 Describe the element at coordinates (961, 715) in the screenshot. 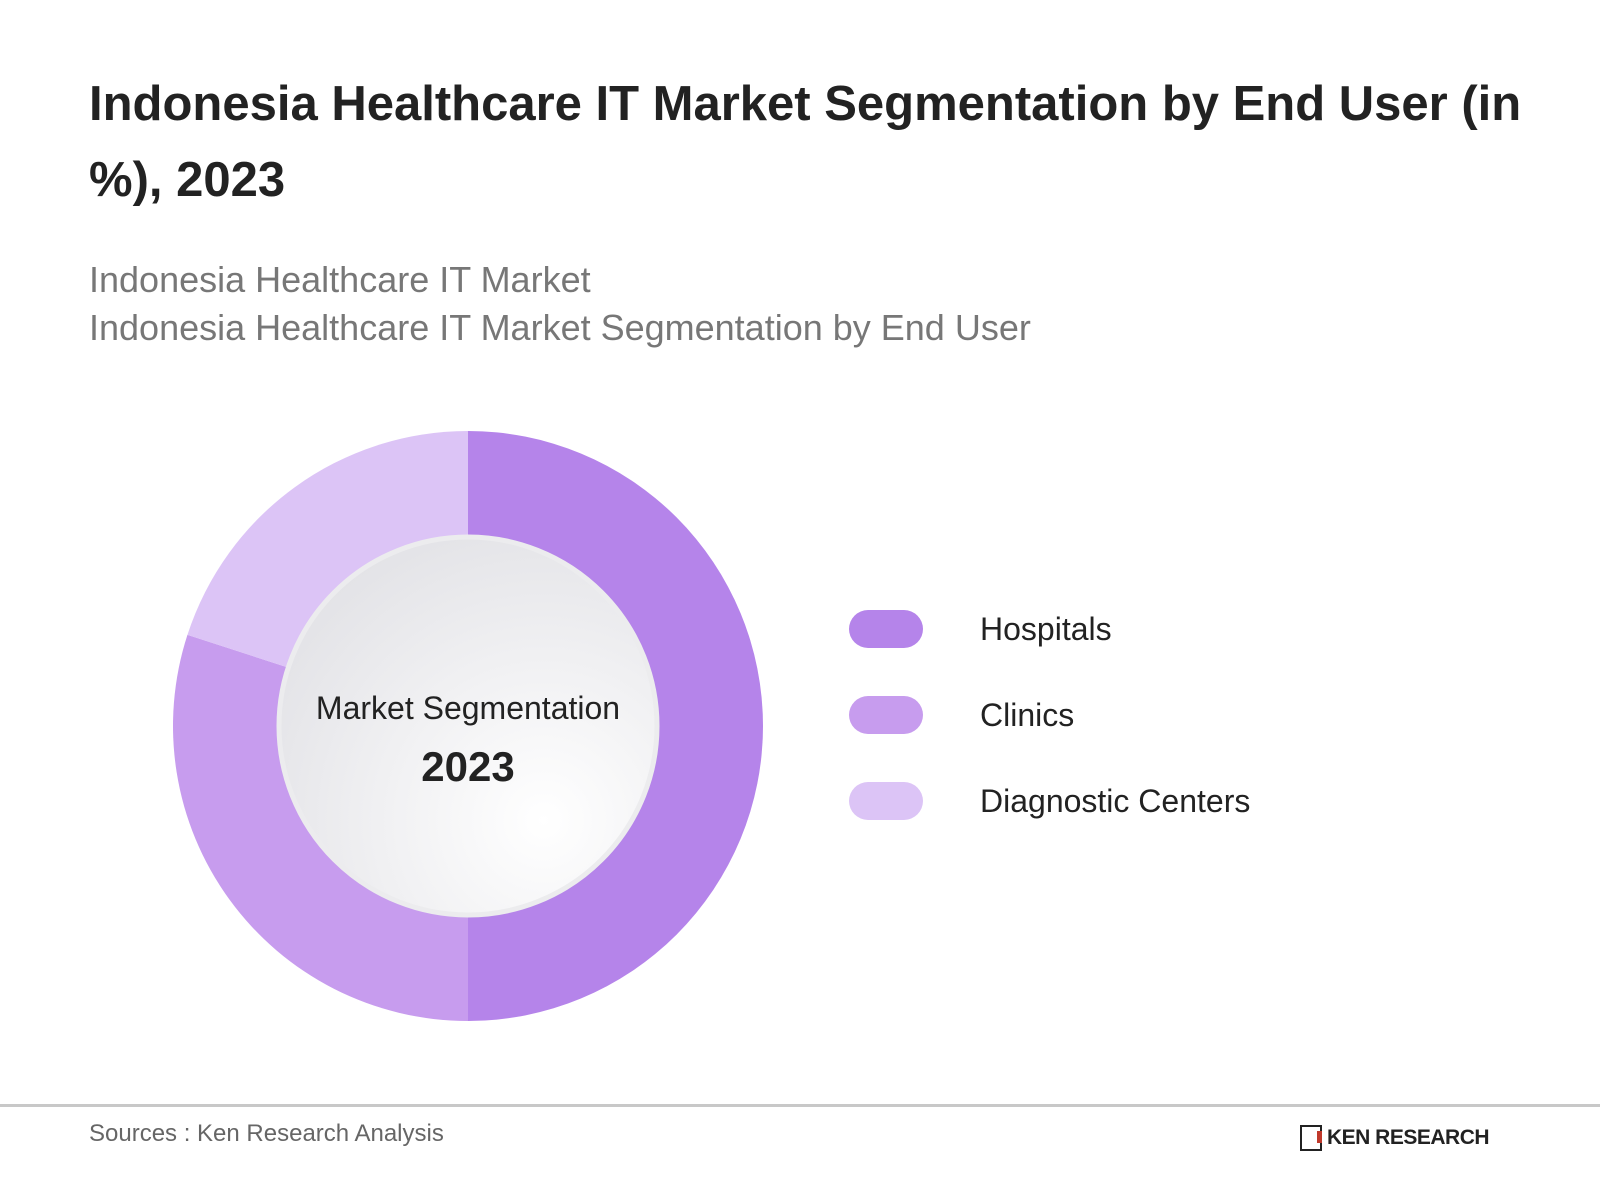

I see `legend-item-clinics: Clinics` at that location.